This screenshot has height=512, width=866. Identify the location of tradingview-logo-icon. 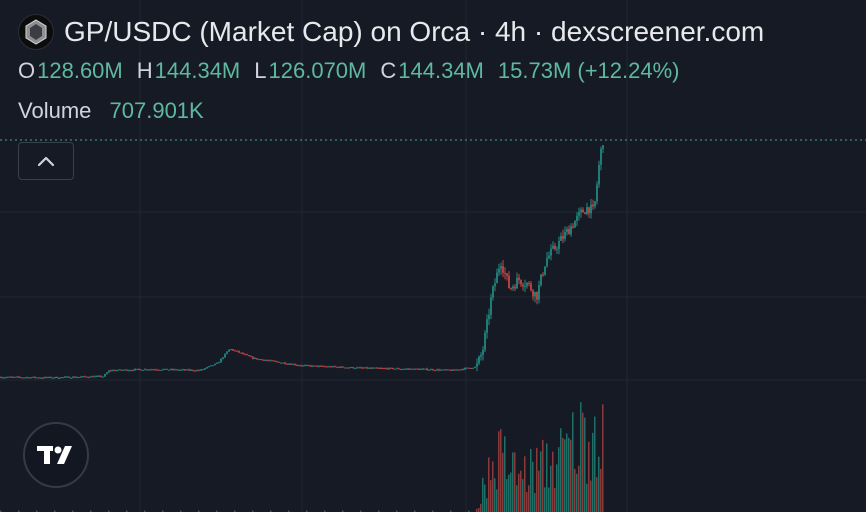
(56, 455).